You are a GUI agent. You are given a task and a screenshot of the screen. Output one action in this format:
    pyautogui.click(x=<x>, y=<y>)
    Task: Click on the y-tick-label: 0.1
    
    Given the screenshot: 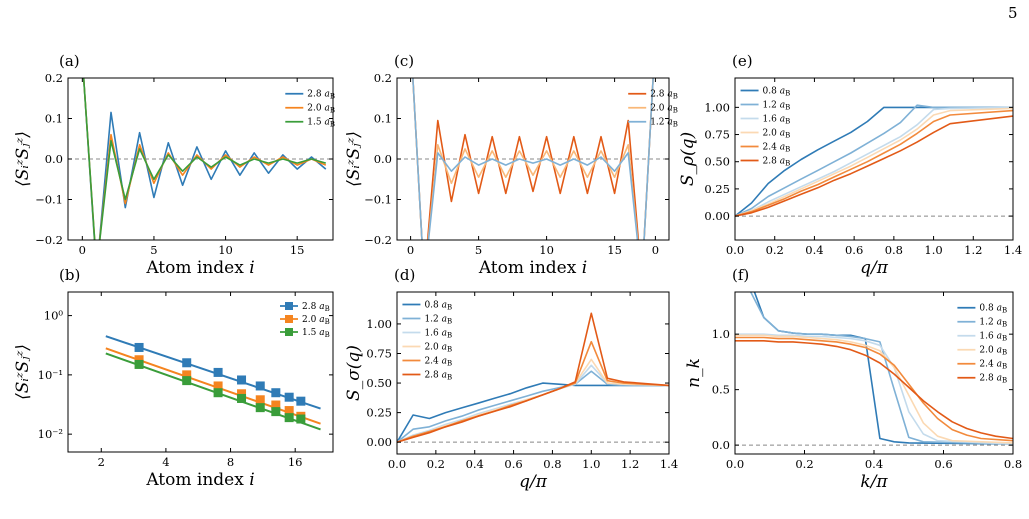 What is the action you would take?
    pyautogui.click(x=54, y=119)
    